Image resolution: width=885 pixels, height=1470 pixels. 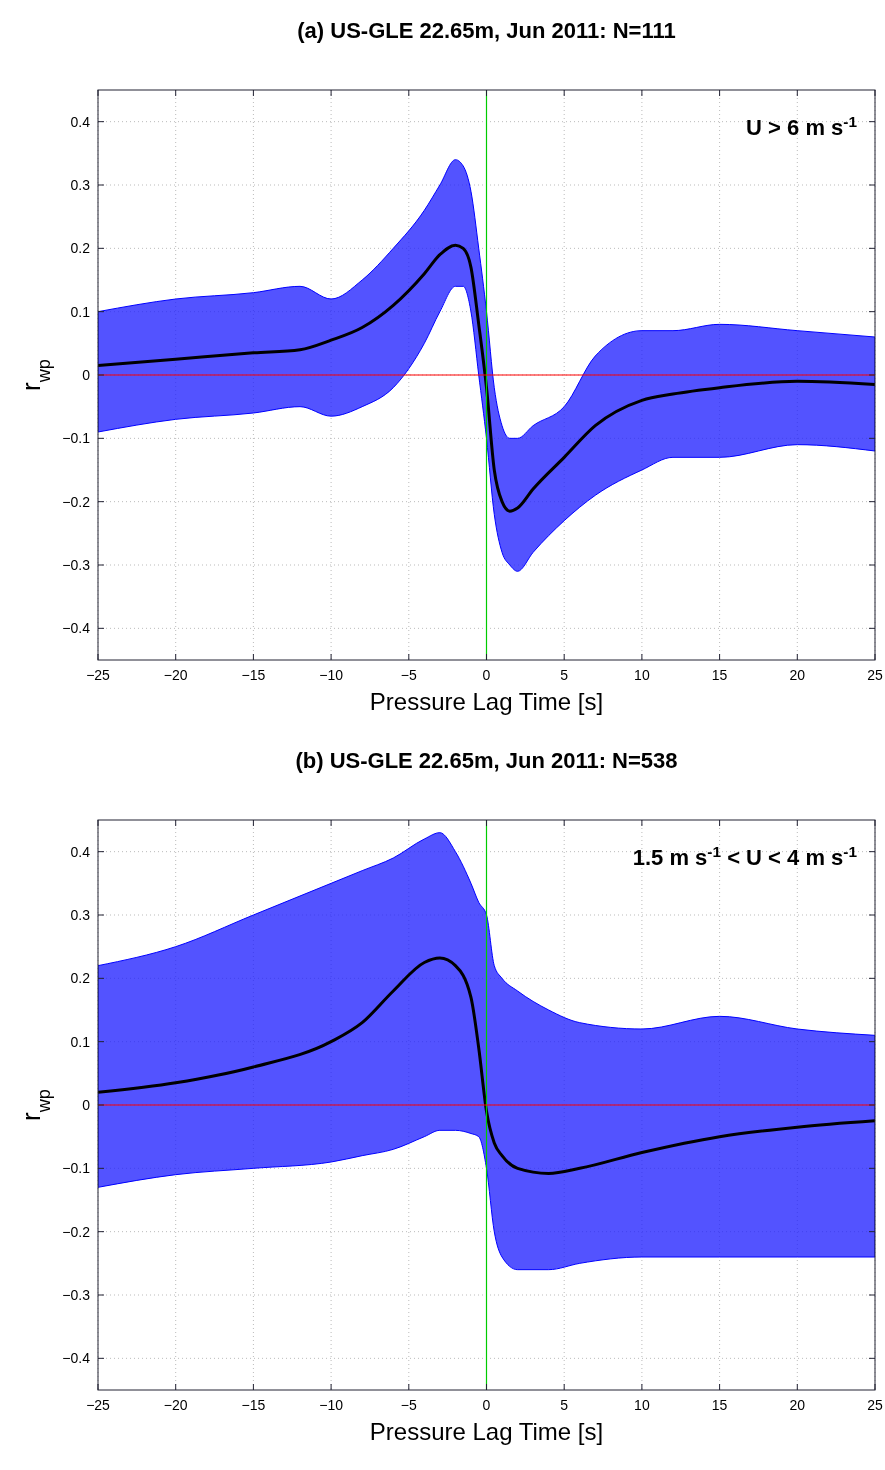 I want to click on annotation: 1.5 m s$^{-1}$ < U < 4 m s$^{-1}$, so click(x=745, y=856).